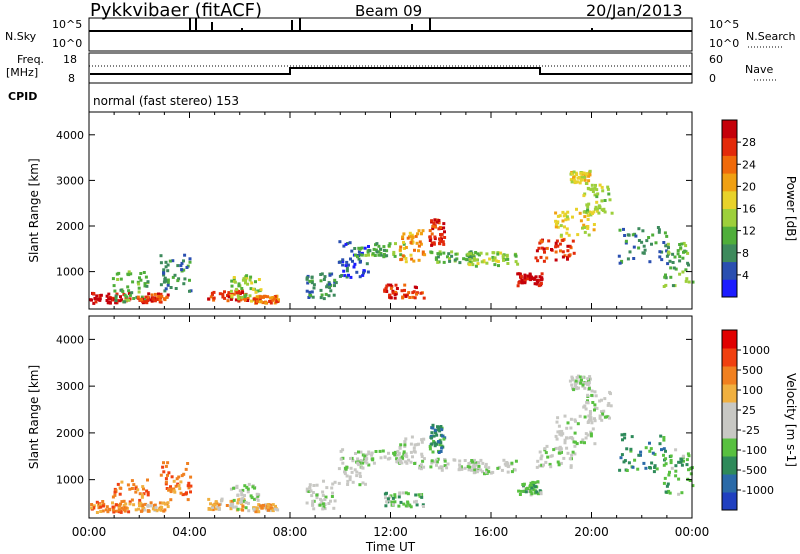  I want to click on colorbar-tick-label: 20, so click(749, 186).